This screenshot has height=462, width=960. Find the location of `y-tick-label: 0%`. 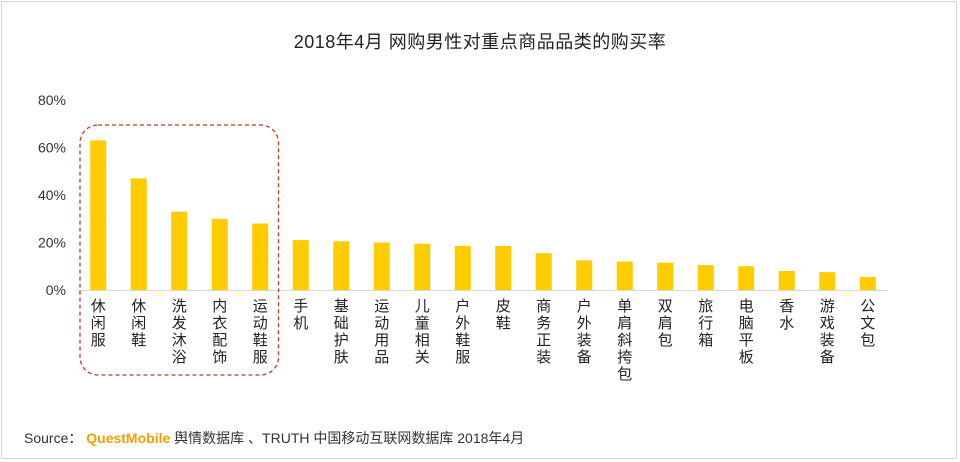

y-tick-label: 0% is located at coordinates (56, 290).